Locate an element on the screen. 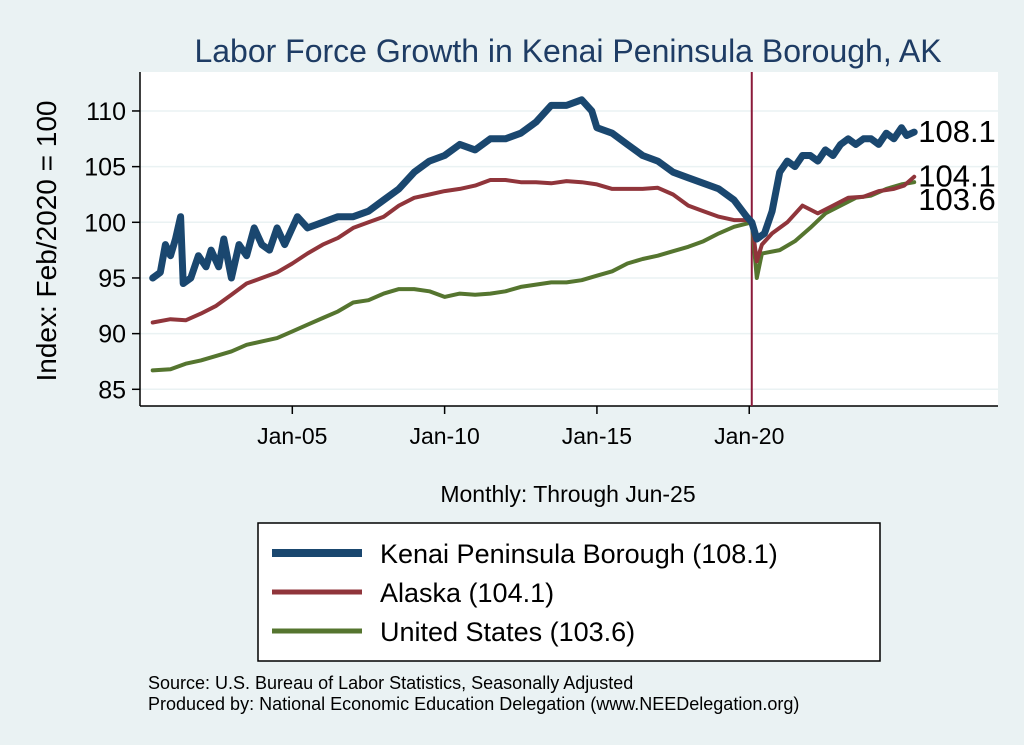 The width and height of the screenshot is (1024, 745). end-label-us: 103.6 is located at coordinates (957, 199).